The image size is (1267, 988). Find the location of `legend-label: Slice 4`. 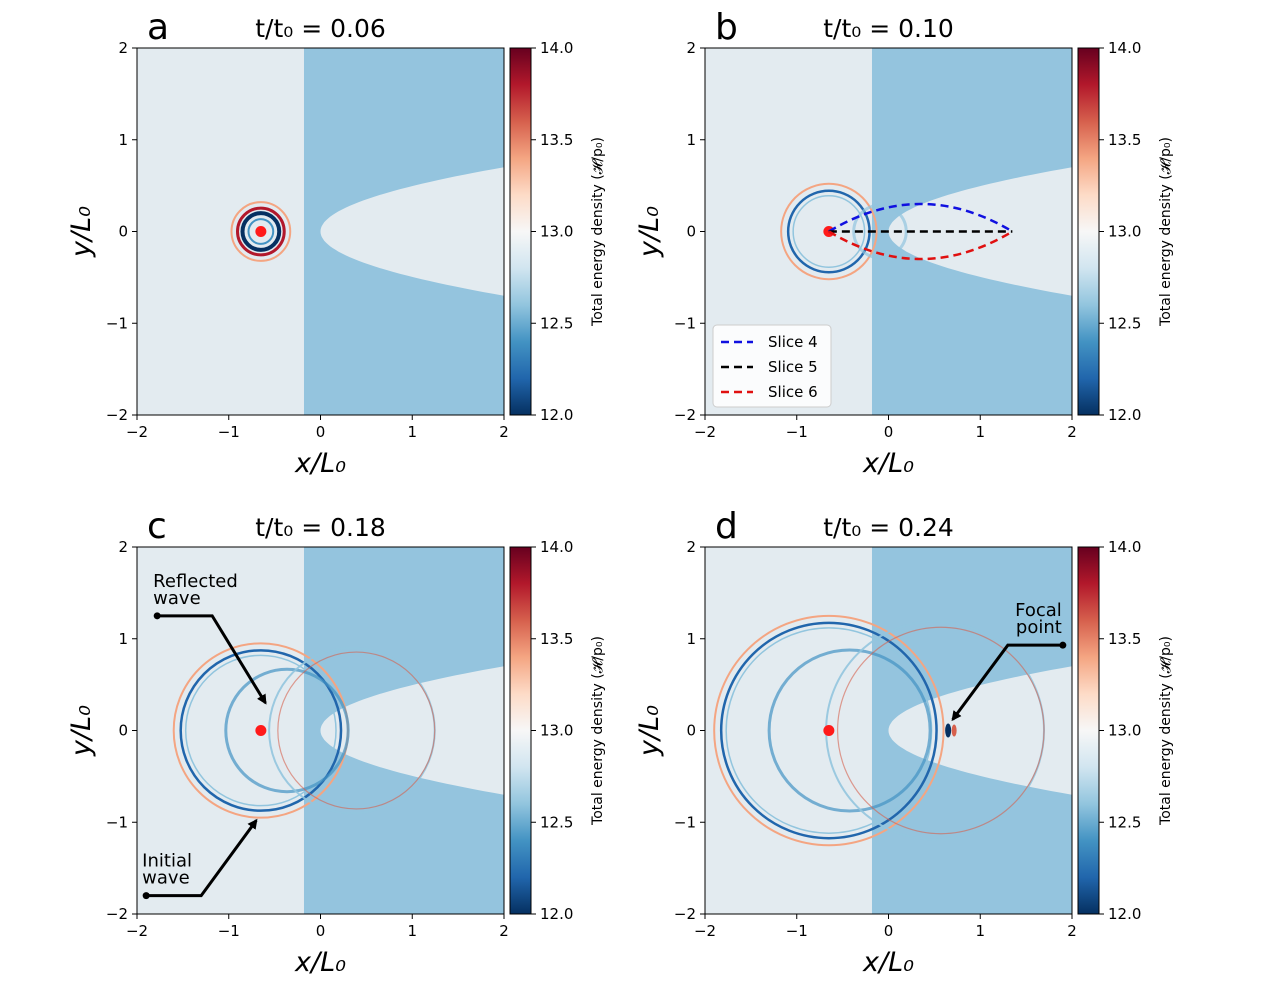

legend-label: Slice 4 is located at coordinates (793, 342).